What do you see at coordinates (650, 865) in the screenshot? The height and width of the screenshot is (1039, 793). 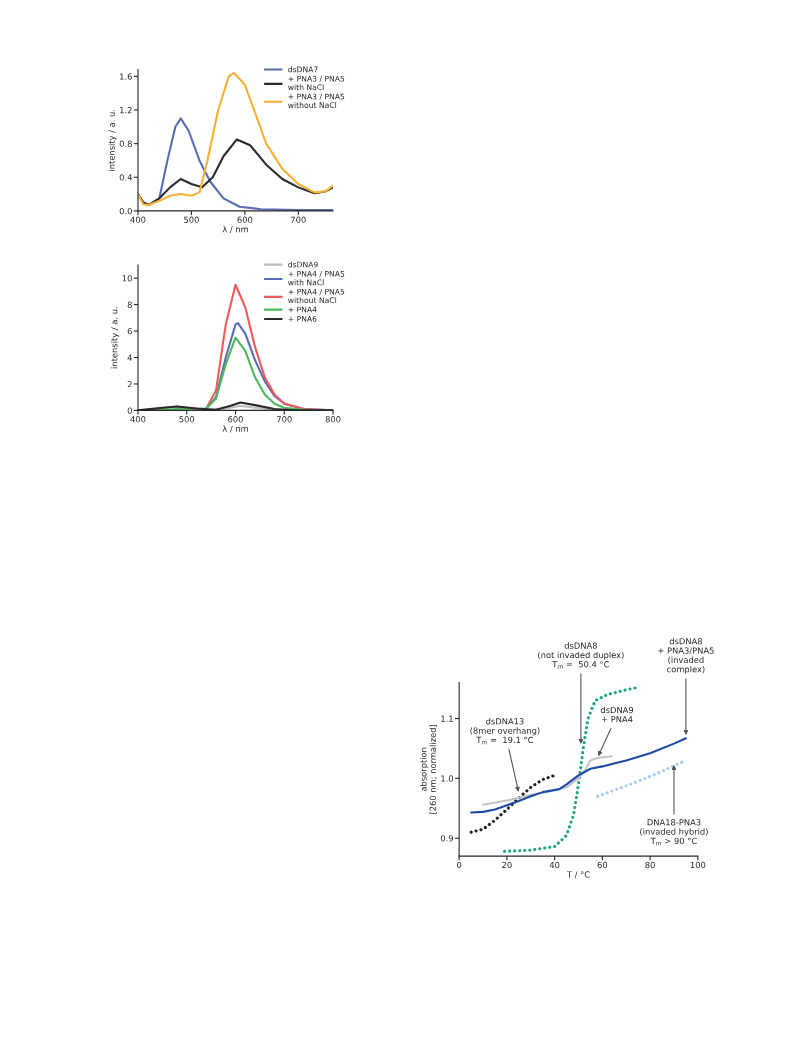 I see `x-tick-label: 80` at bounding box center [650, 865].